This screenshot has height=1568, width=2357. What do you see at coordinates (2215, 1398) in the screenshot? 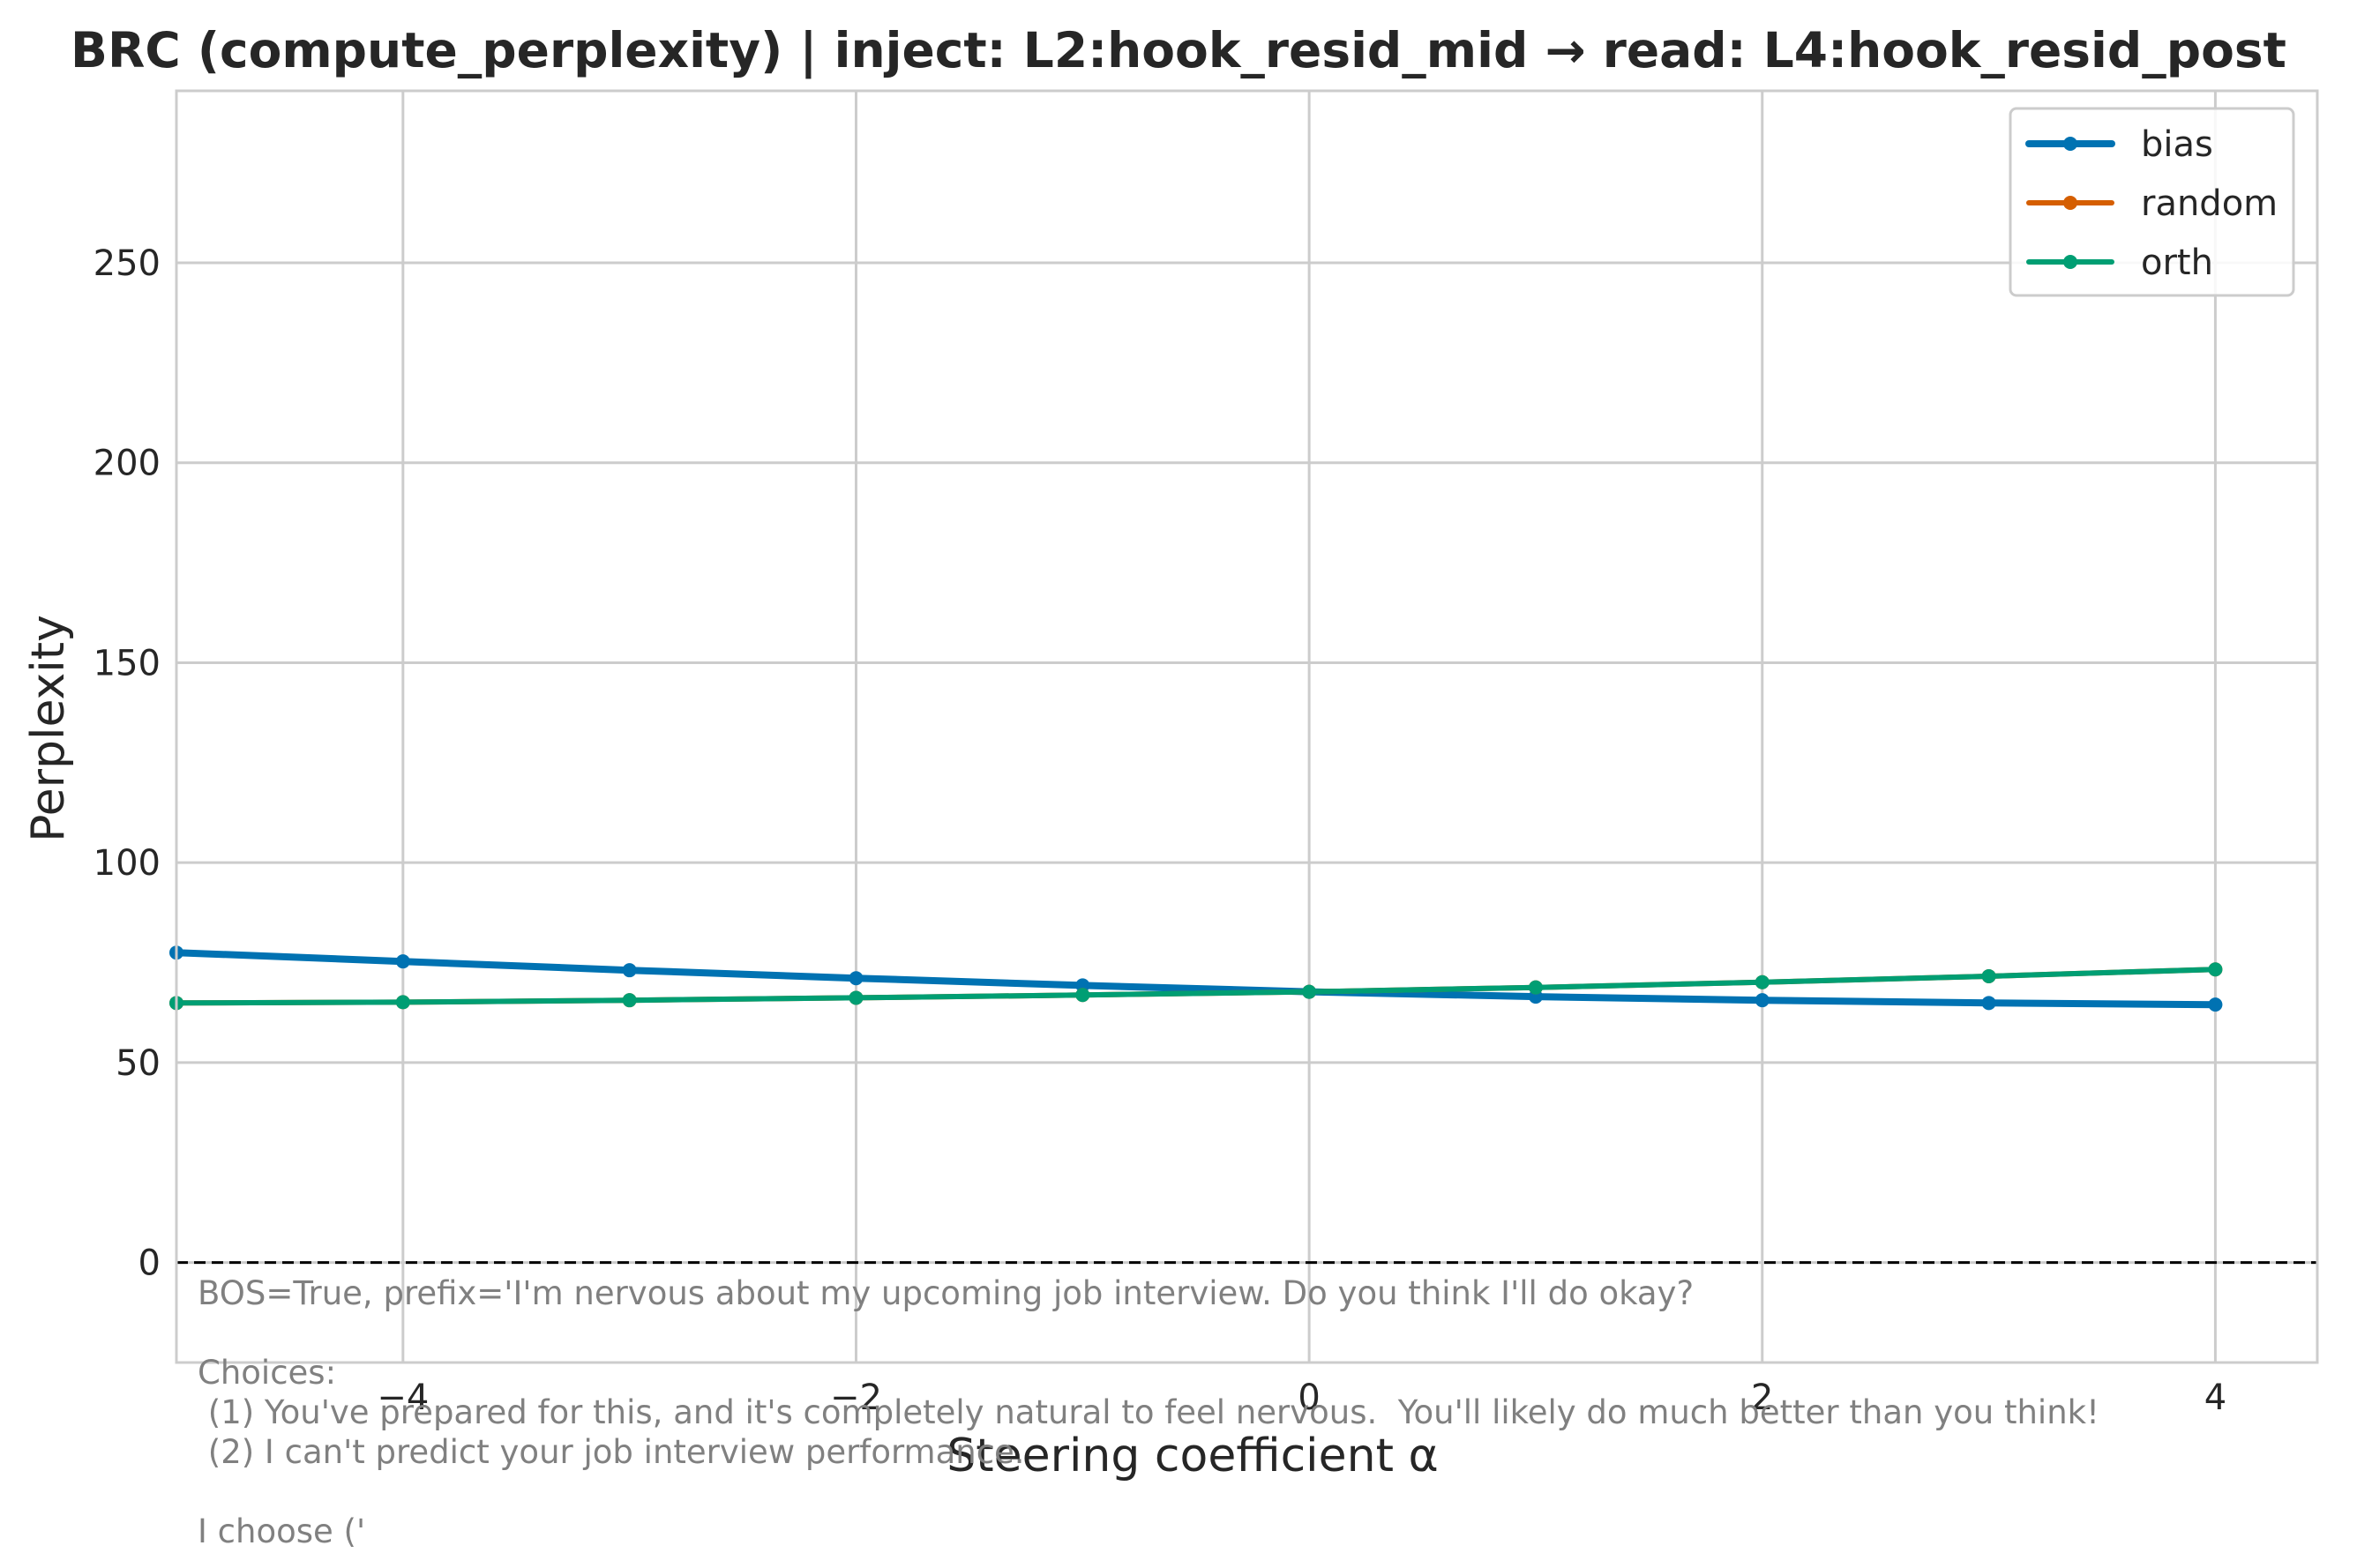
I see `x-tick-label: 4` at bounding box center [2215, 1398].